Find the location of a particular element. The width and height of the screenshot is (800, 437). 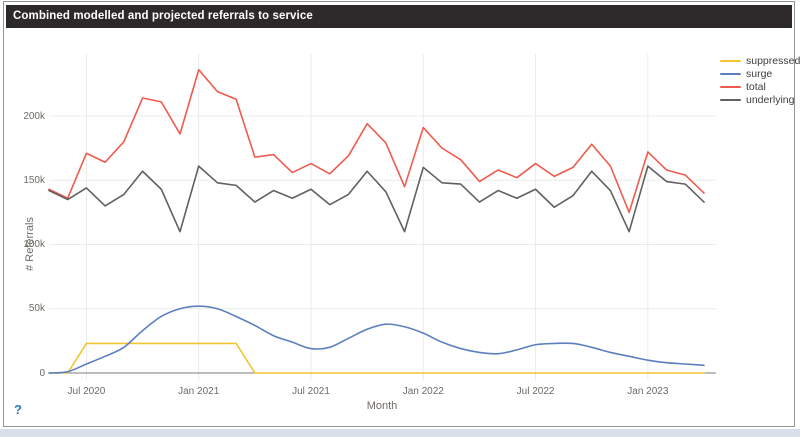

legend-swatch-surge is located at coordinates (730, 74).